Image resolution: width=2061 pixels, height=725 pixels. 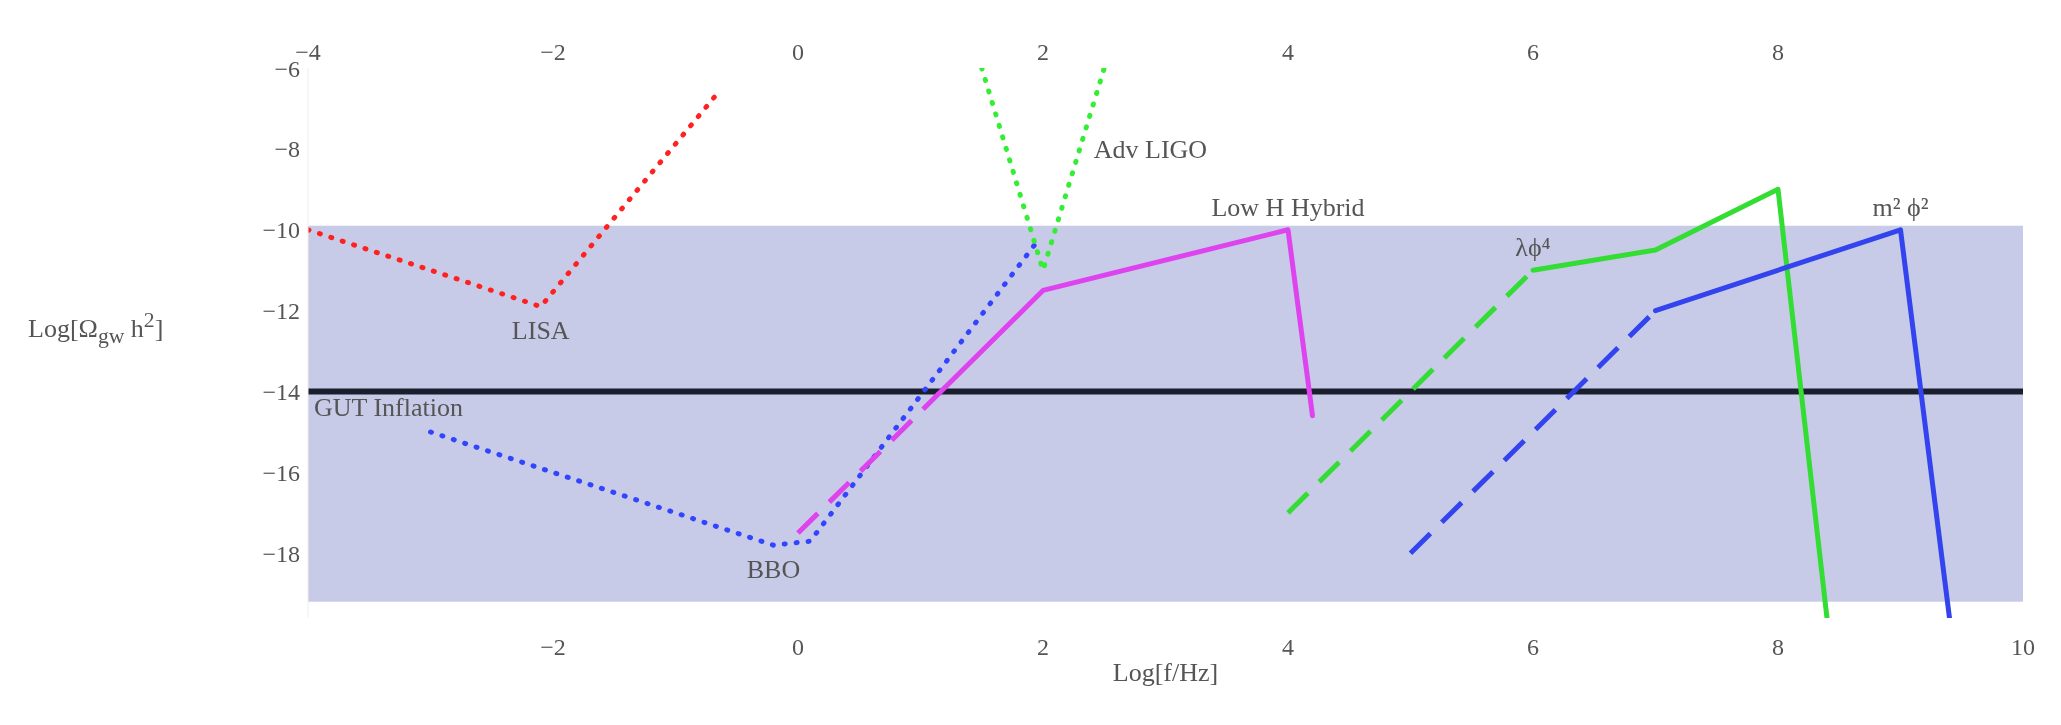 What do you see at coordinates (287, 149) in the screenshot?
I see `y-tick-label: −8` at bounding box center [287, 149].